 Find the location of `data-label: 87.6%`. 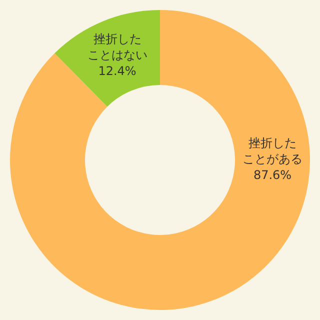

data-label: 87.6% is located at coordinates (272, 175).